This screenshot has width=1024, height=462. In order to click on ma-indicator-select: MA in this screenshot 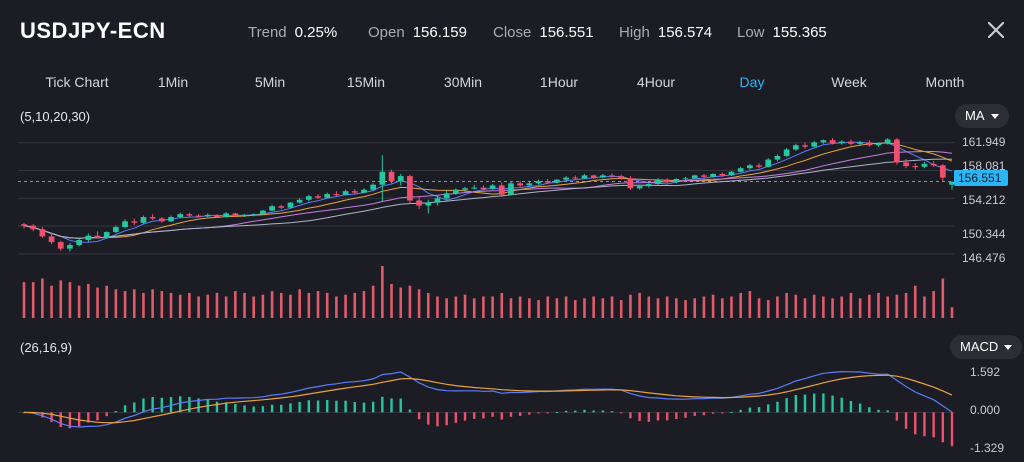, I will do `click(982, 116)`.